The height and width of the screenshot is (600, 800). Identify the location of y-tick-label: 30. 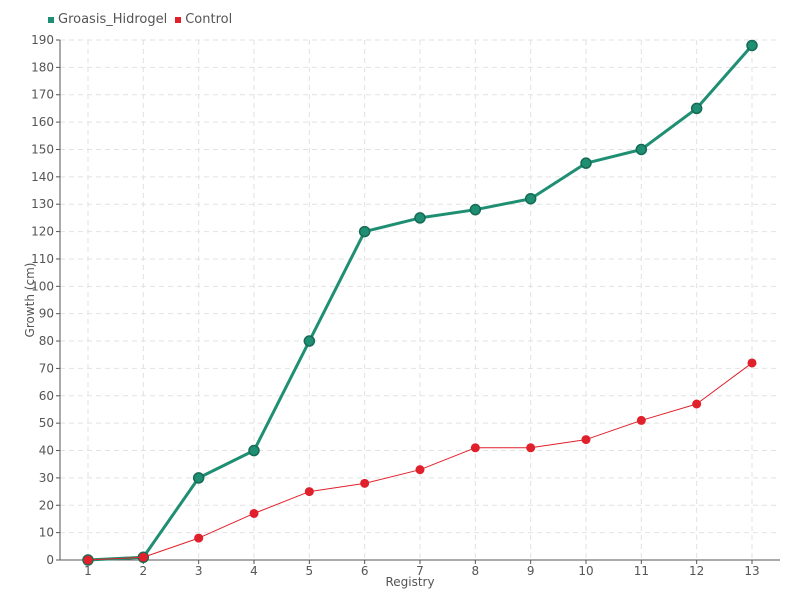
(46, 478).